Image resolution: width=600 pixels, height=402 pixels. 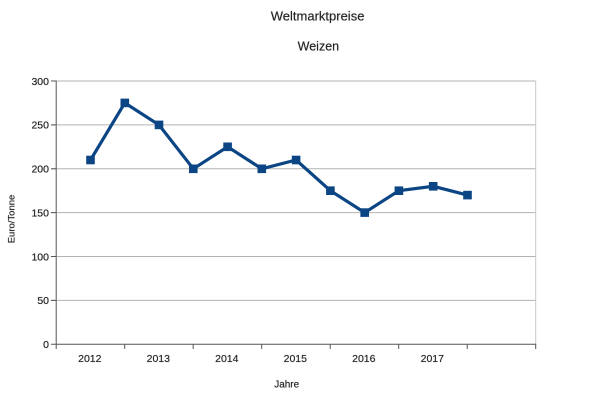 What do you see at coordinates (40, 213) in the screenshot?
I see `svg-text: 150` at bounding box center [40, 213].